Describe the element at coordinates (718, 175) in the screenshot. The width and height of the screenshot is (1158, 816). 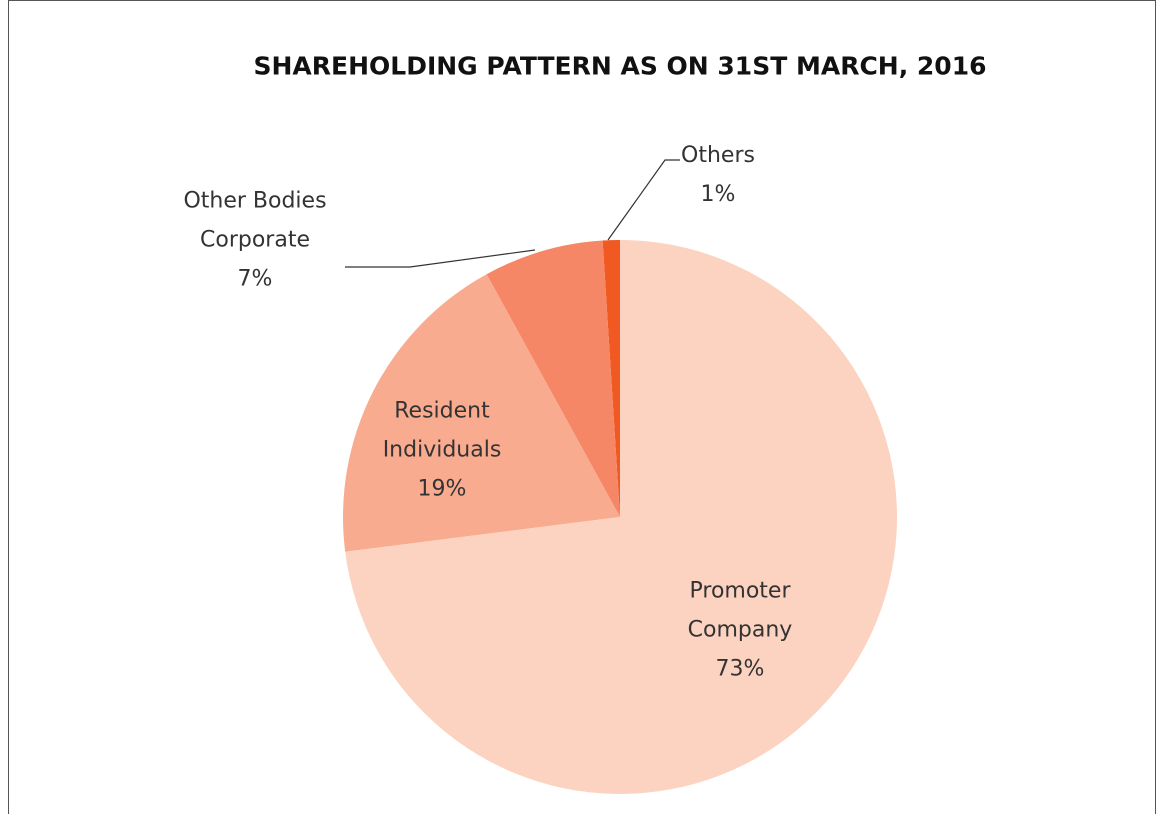
I see `slice-label: Others 1%` at that location.